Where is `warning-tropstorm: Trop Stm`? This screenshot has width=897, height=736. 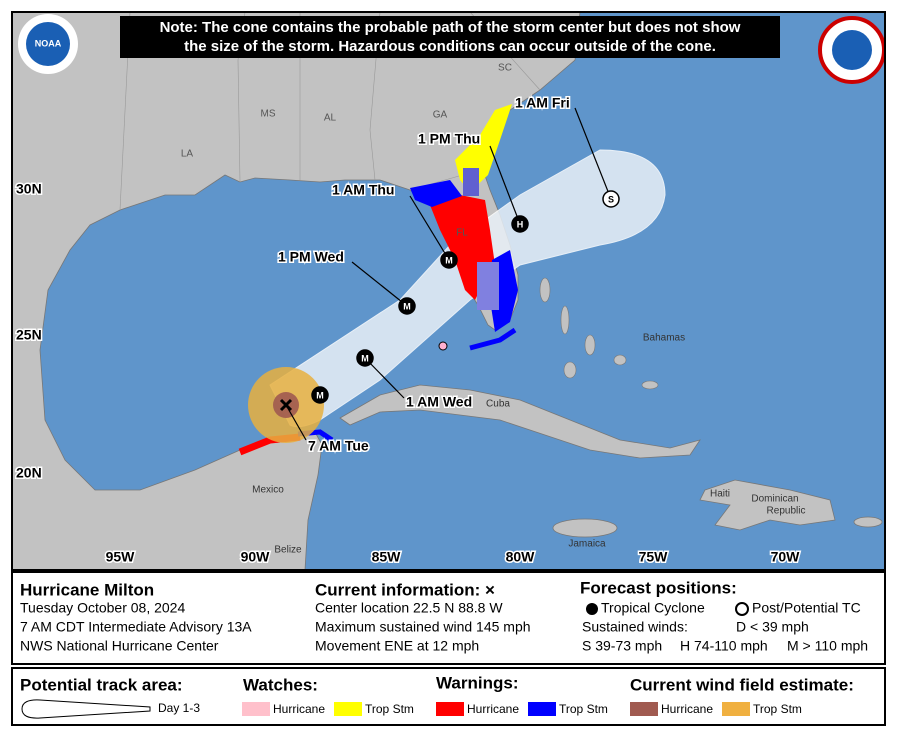 warning-tropstorm: Trop Stm is located at coordinates (583, 709).